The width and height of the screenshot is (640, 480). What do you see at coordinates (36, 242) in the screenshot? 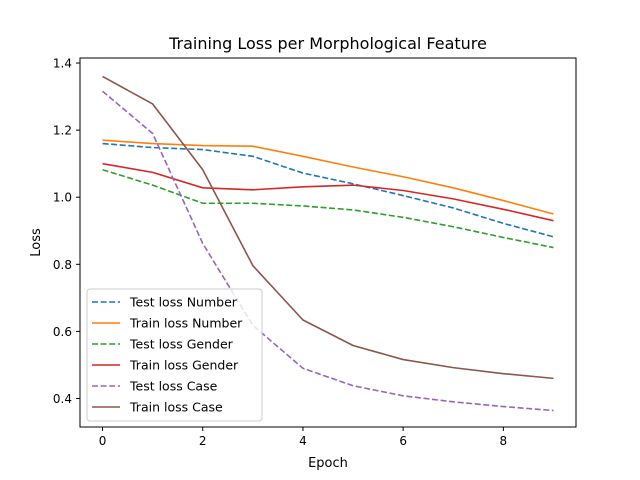
I see `y-axis-label: Loss` at bounding box center [36, 242].